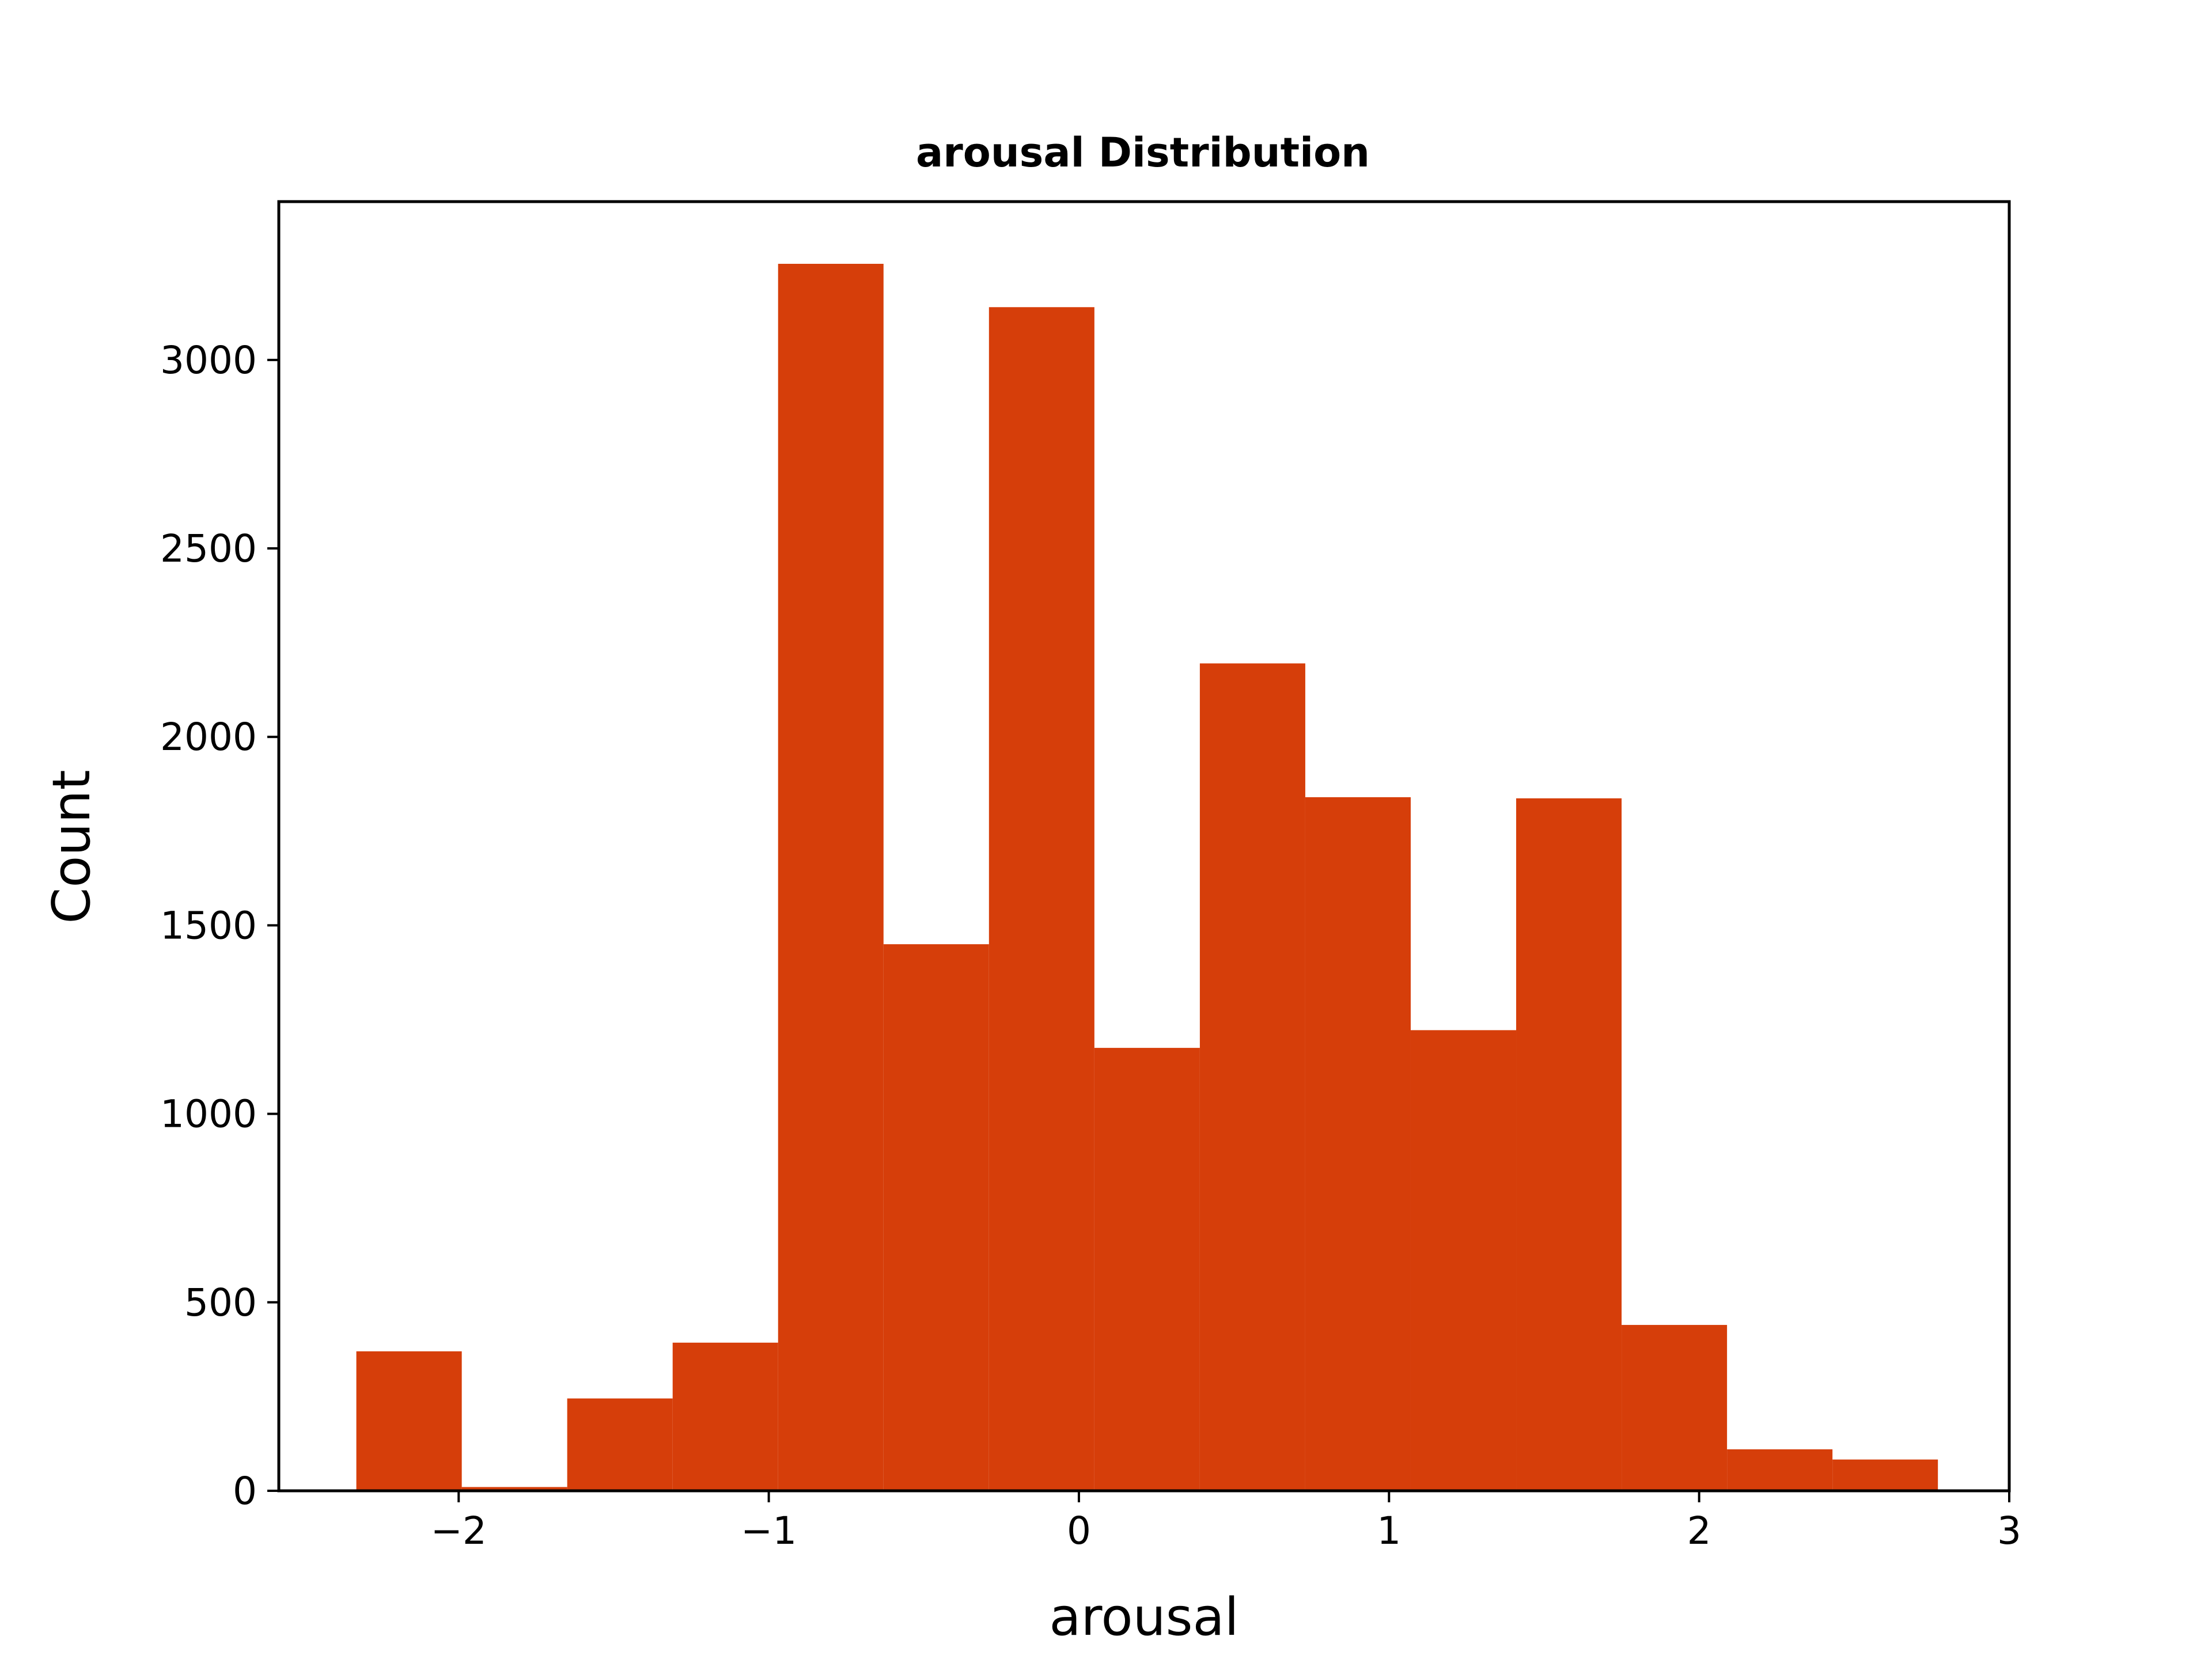 The height and width of the screenshot is (1659, 2212). I want to click on x-axis-label: arousal, so click(1143, 1617).